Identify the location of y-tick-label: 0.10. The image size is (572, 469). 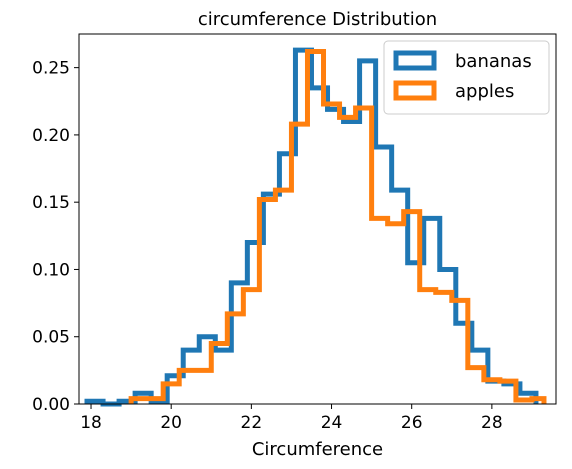
(51, 270).